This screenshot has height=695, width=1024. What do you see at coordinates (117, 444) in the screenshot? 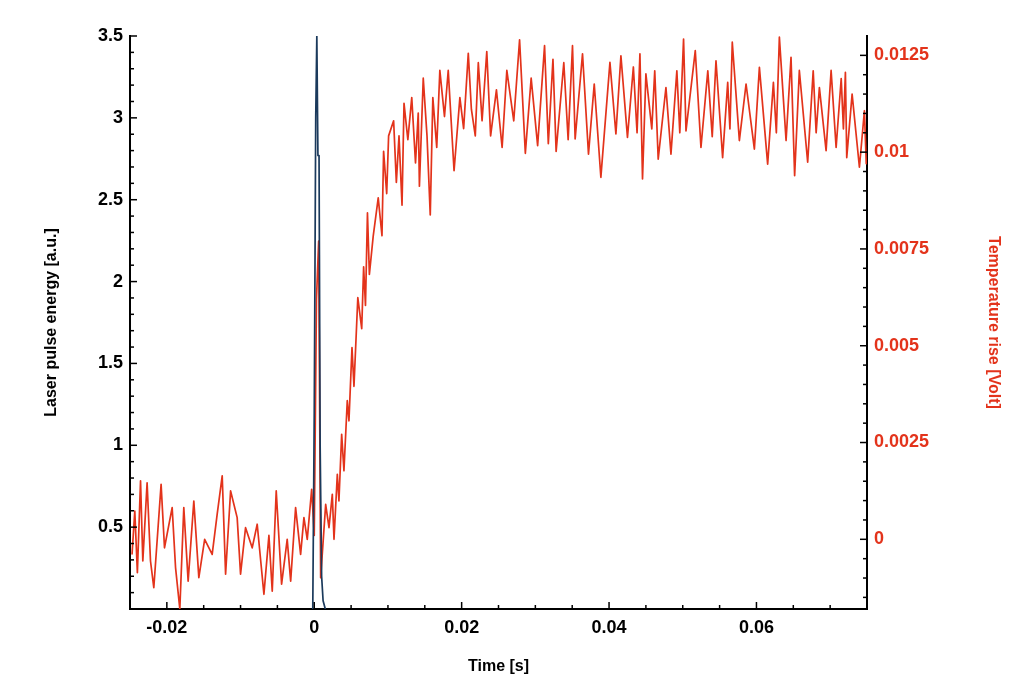
I see `y-tick-label: 1` at bounding box center [117, 444].